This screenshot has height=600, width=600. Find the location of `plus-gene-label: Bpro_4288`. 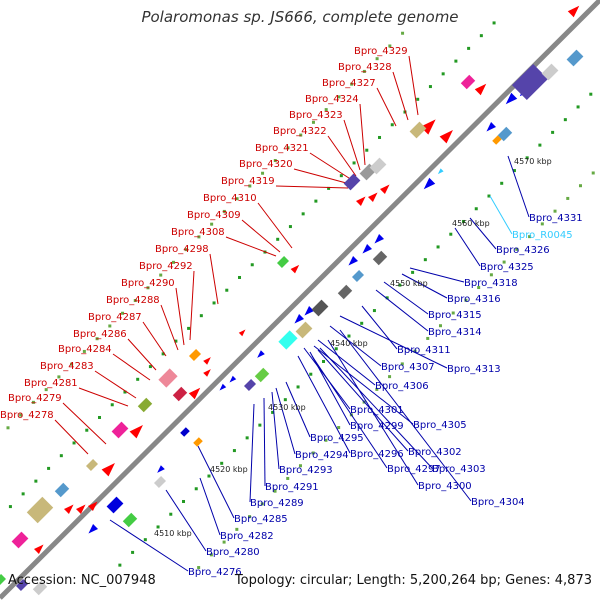

plus-gene-label: Bpro_4288 is located at coordinates (133, 300).